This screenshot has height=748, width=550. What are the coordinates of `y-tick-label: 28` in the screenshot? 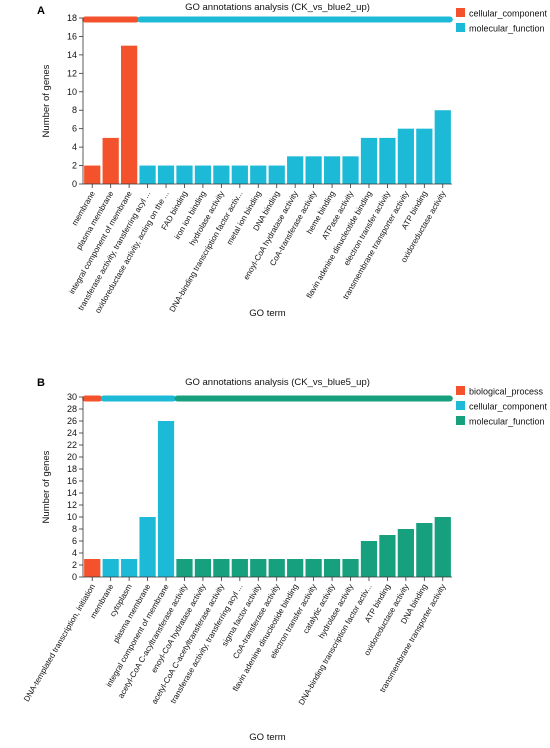 It's located at (72, 409).